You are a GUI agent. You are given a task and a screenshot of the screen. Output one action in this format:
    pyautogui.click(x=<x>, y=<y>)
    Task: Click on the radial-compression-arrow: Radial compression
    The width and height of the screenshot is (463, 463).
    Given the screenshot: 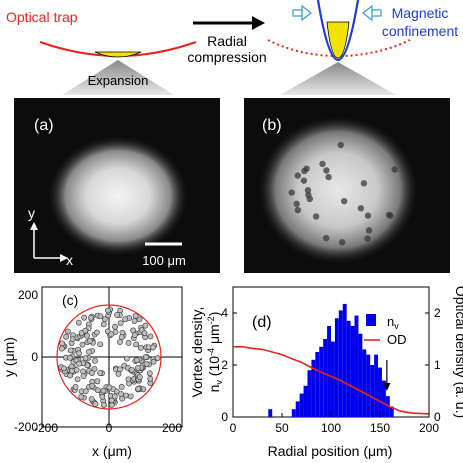 What is the action you would take?
    pyautogui.click(x=227, y=40)
    